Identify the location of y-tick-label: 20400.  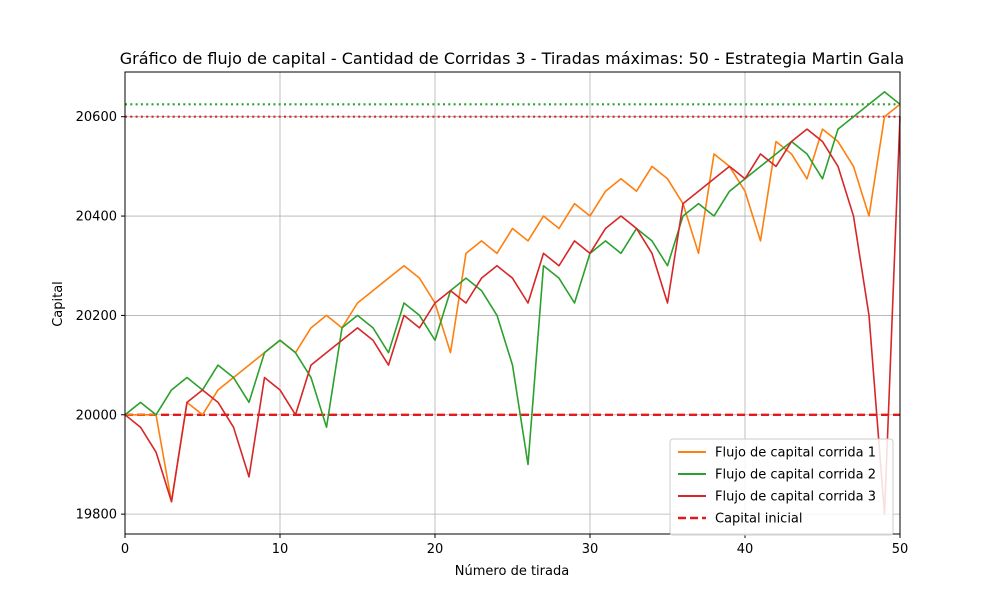
(96, 217).